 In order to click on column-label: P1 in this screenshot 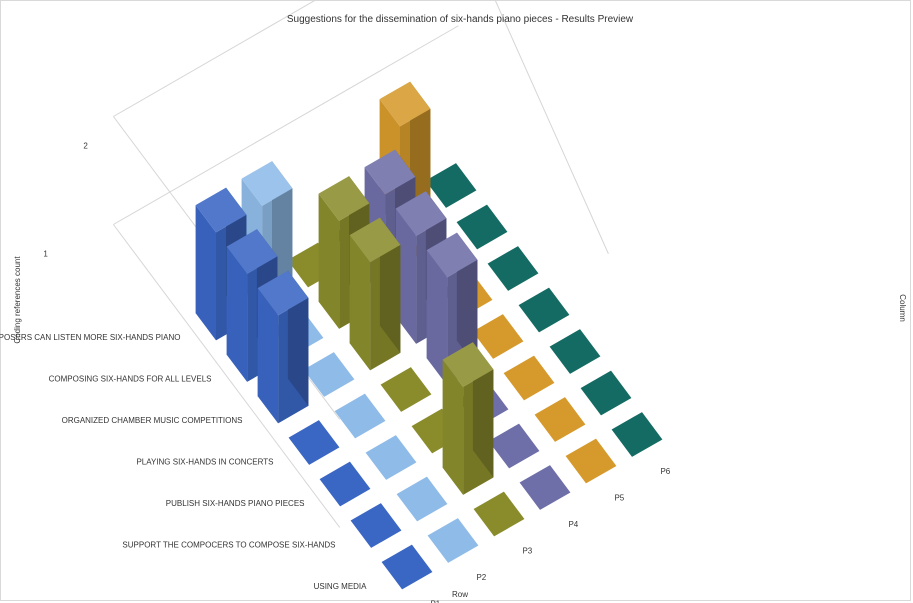, I will do `click(435, 601)`.